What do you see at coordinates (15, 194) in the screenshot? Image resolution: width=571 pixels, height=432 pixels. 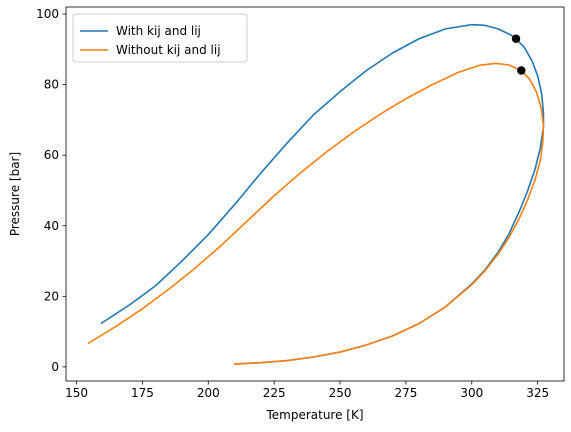 I see `y-axis-label: Pressure [bar]` at bounding box center [15, 194].